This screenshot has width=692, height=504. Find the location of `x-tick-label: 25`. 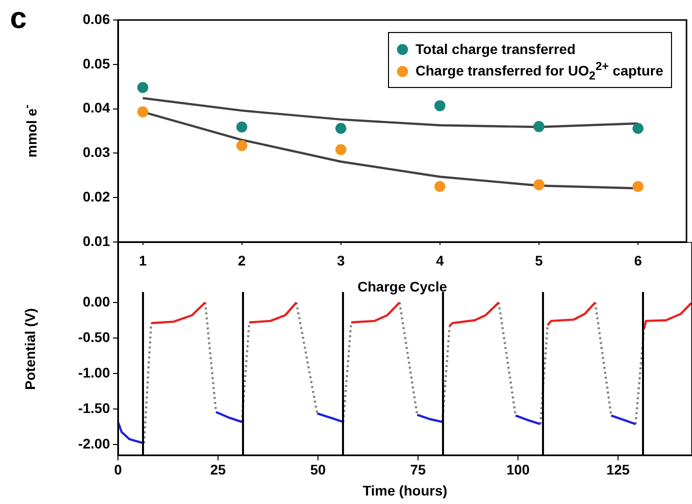

x-tick-label: 25 is located at coordinates (218, 470).